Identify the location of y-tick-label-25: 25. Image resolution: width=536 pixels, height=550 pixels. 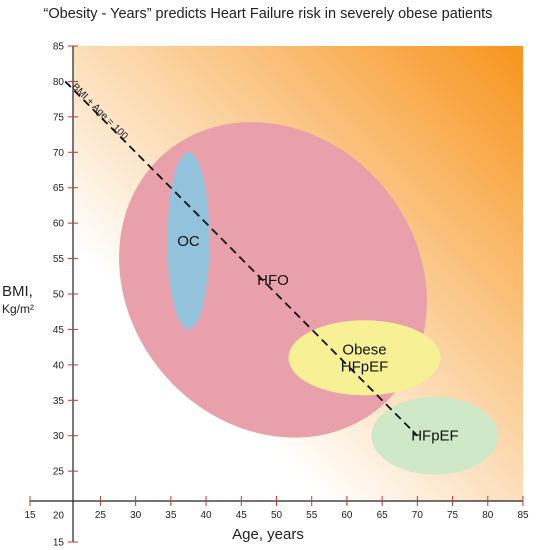
(59, 472).